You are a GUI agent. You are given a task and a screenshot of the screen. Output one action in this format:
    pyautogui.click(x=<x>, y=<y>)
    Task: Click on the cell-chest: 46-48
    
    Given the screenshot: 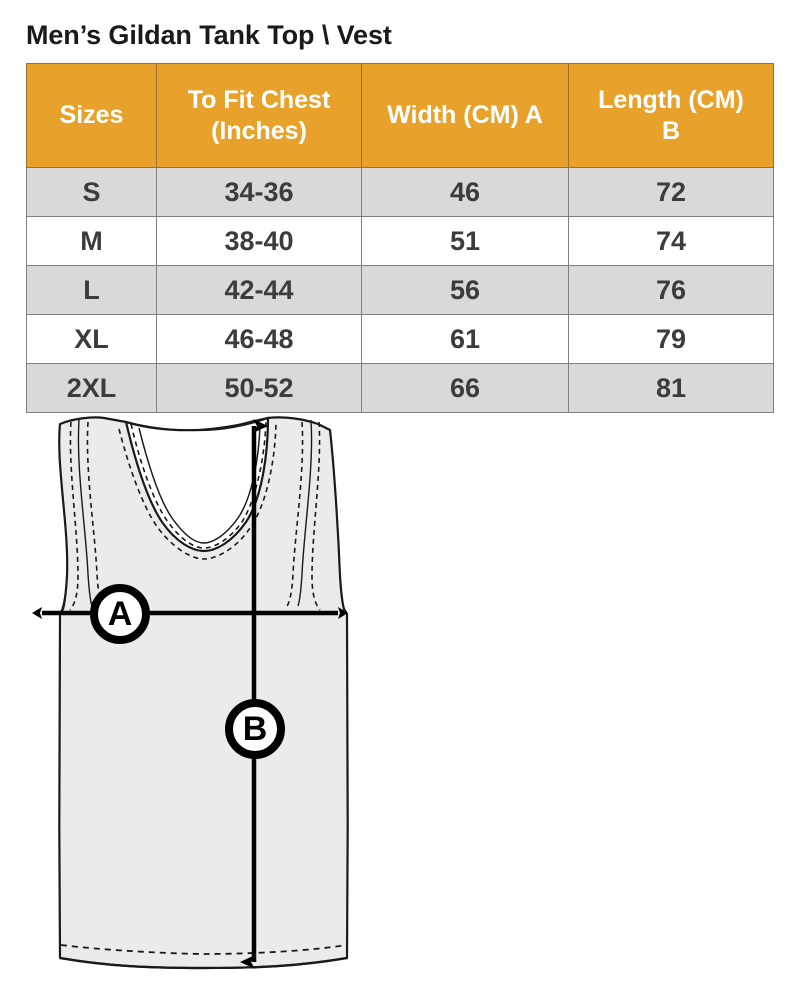 What is the action you would take?
    pyautogui.click(x=259, y=339)
    